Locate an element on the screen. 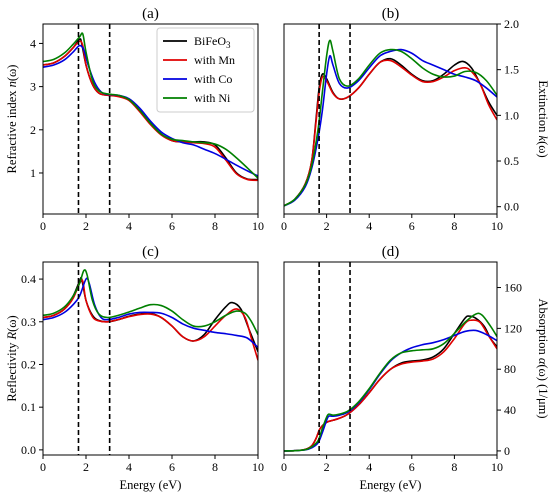  legend-label-with-co: with Co is located at coordinates (213, 79).